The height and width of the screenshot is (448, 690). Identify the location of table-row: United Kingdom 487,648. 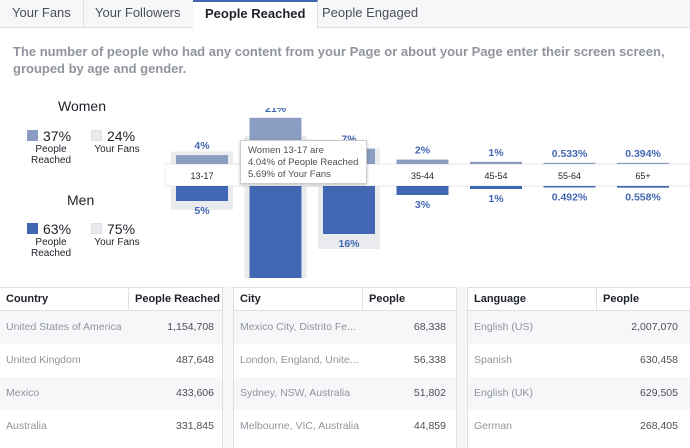
(114, 360).